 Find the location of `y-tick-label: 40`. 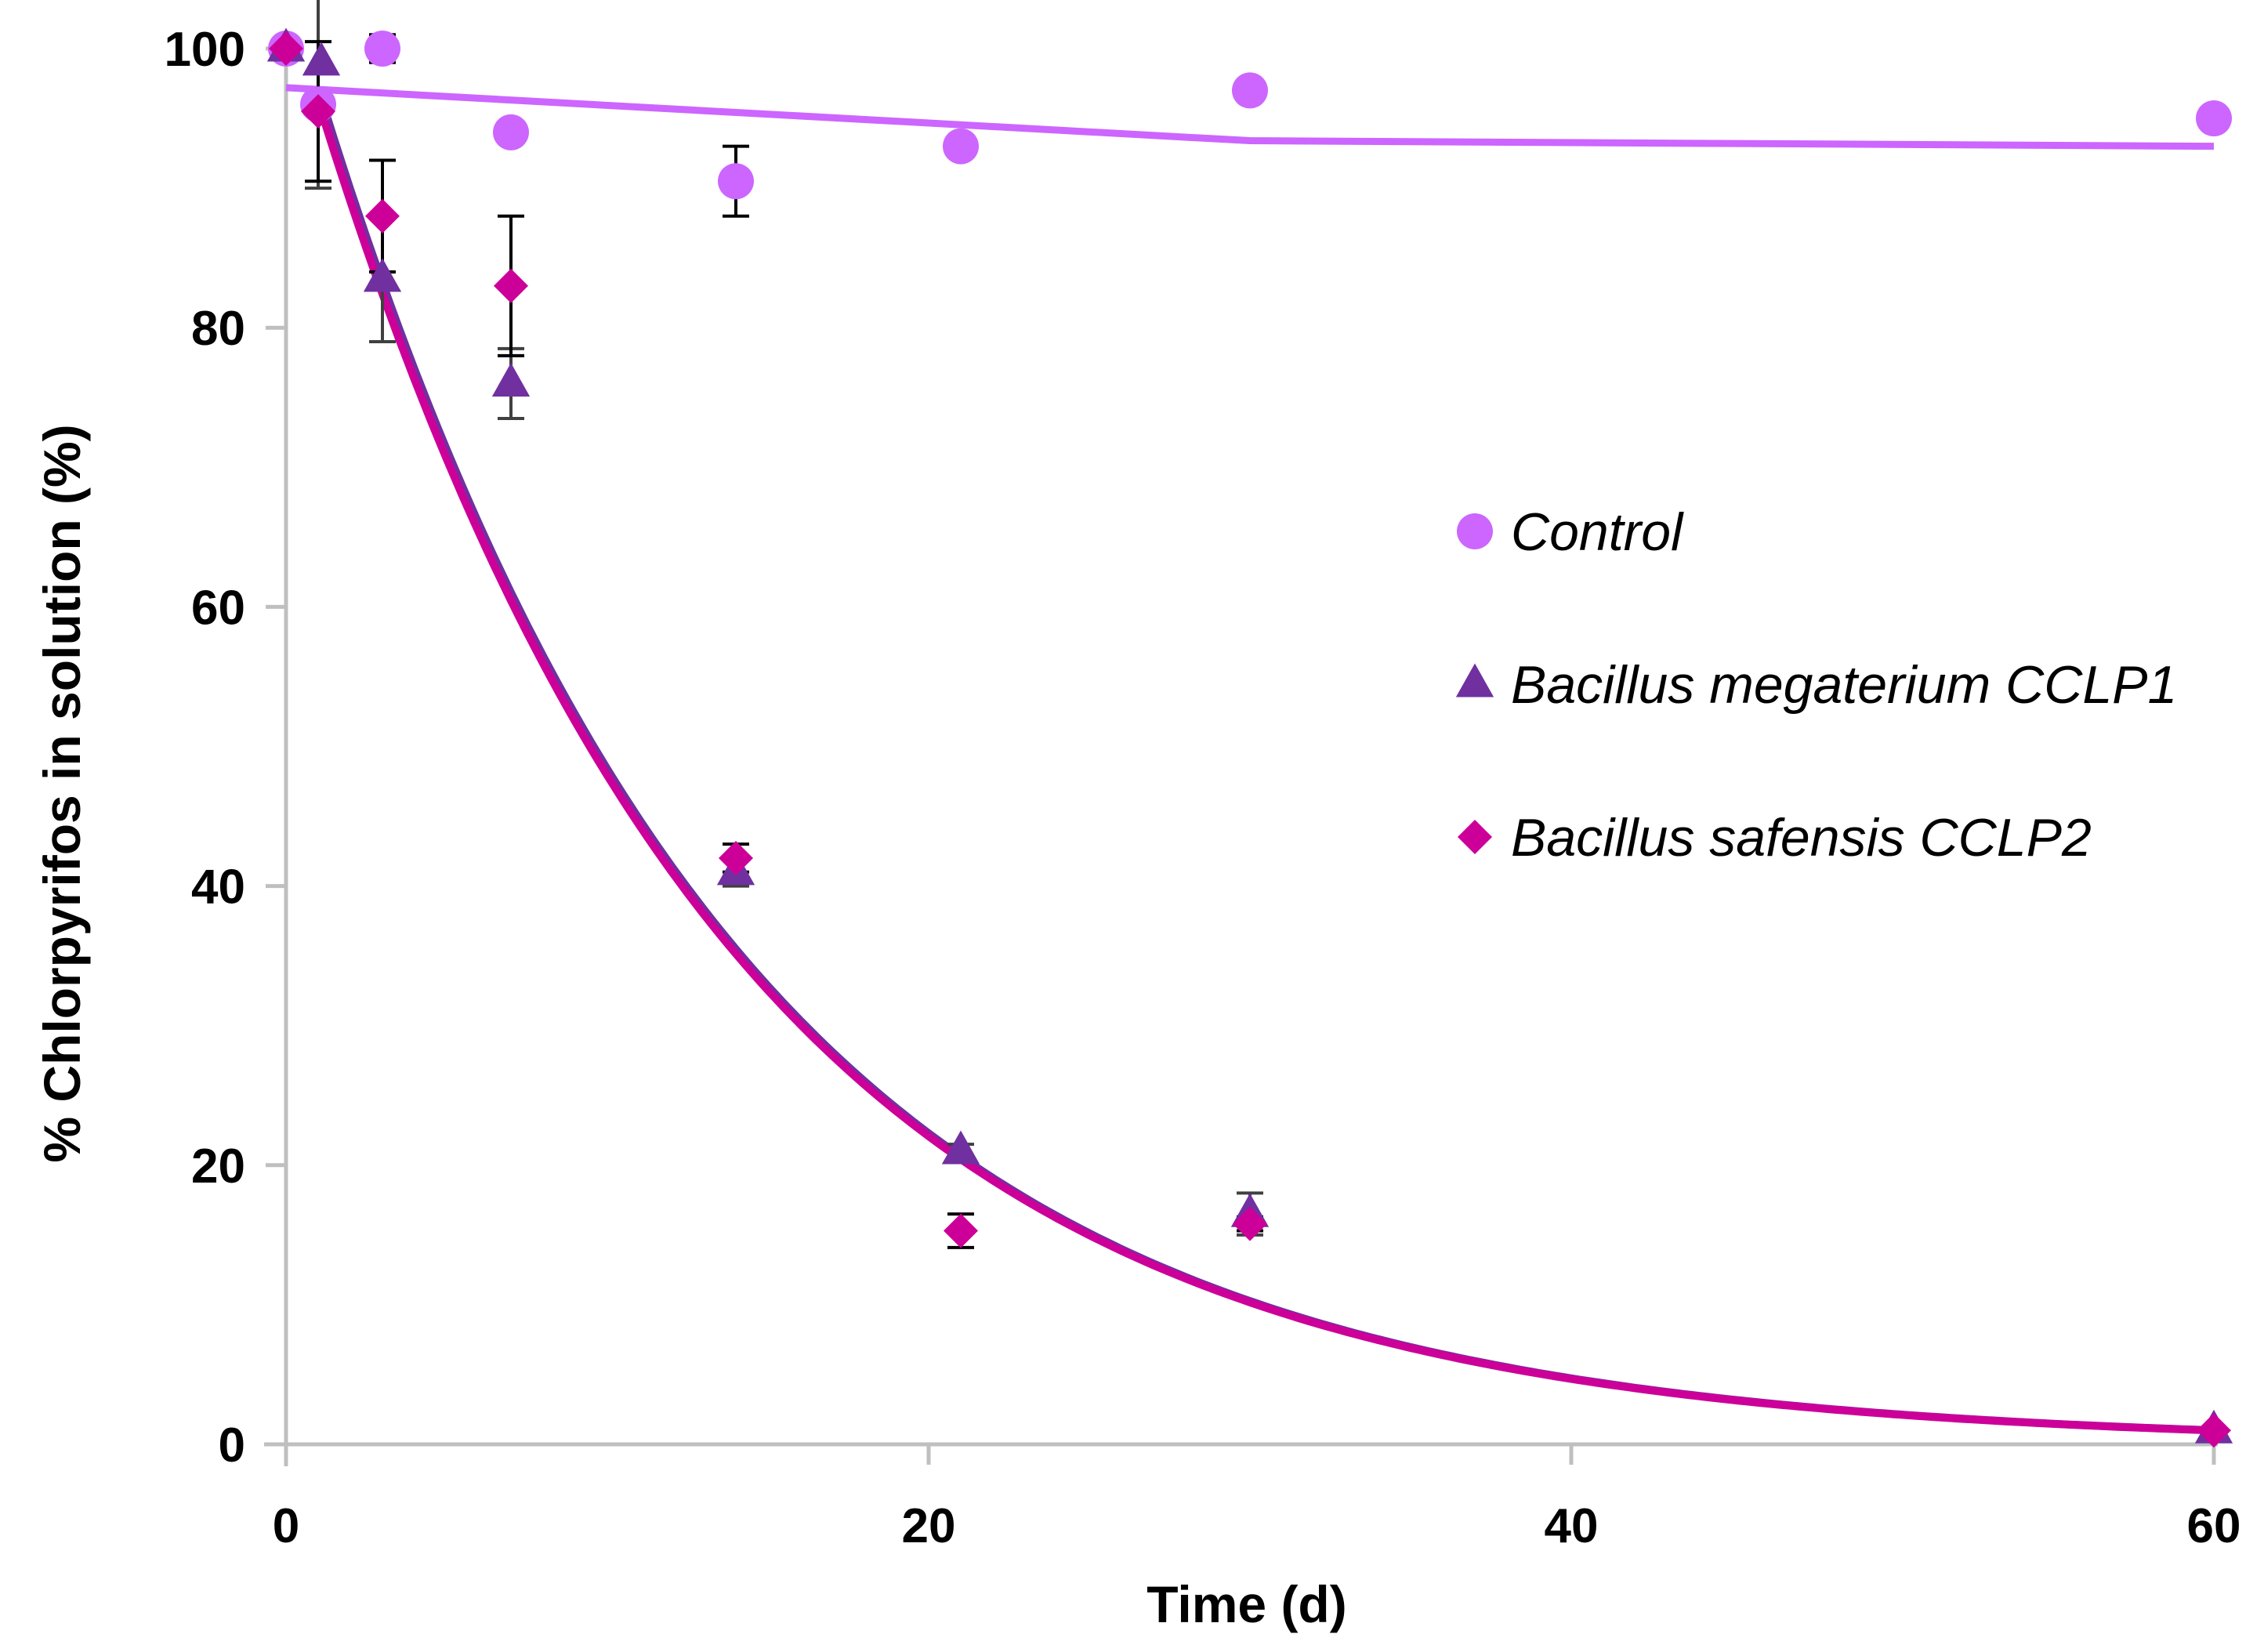

y-tick-label: 40 is located at coordinates (218, 887).